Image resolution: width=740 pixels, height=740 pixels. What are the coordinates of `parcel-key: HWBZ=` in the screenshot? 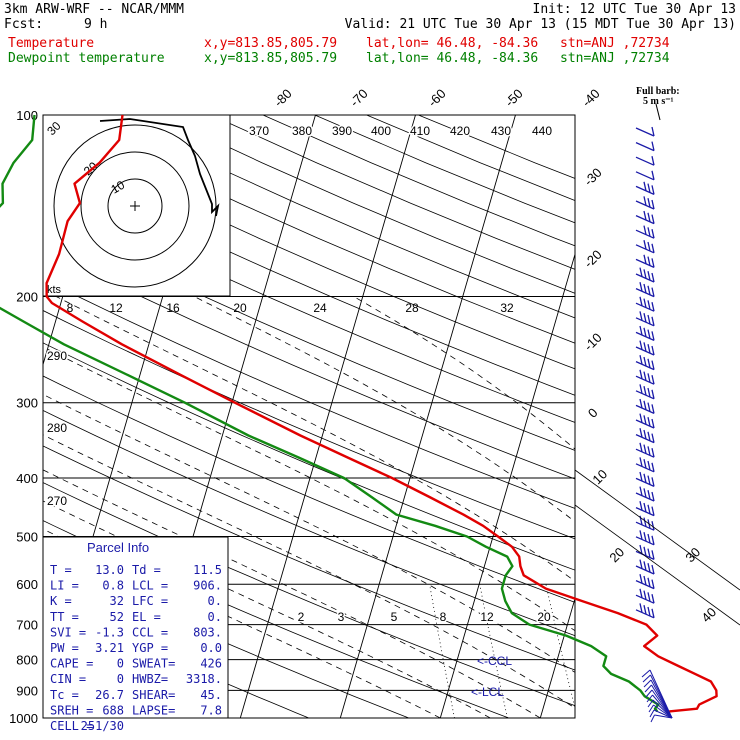 It's located at (150, 679).